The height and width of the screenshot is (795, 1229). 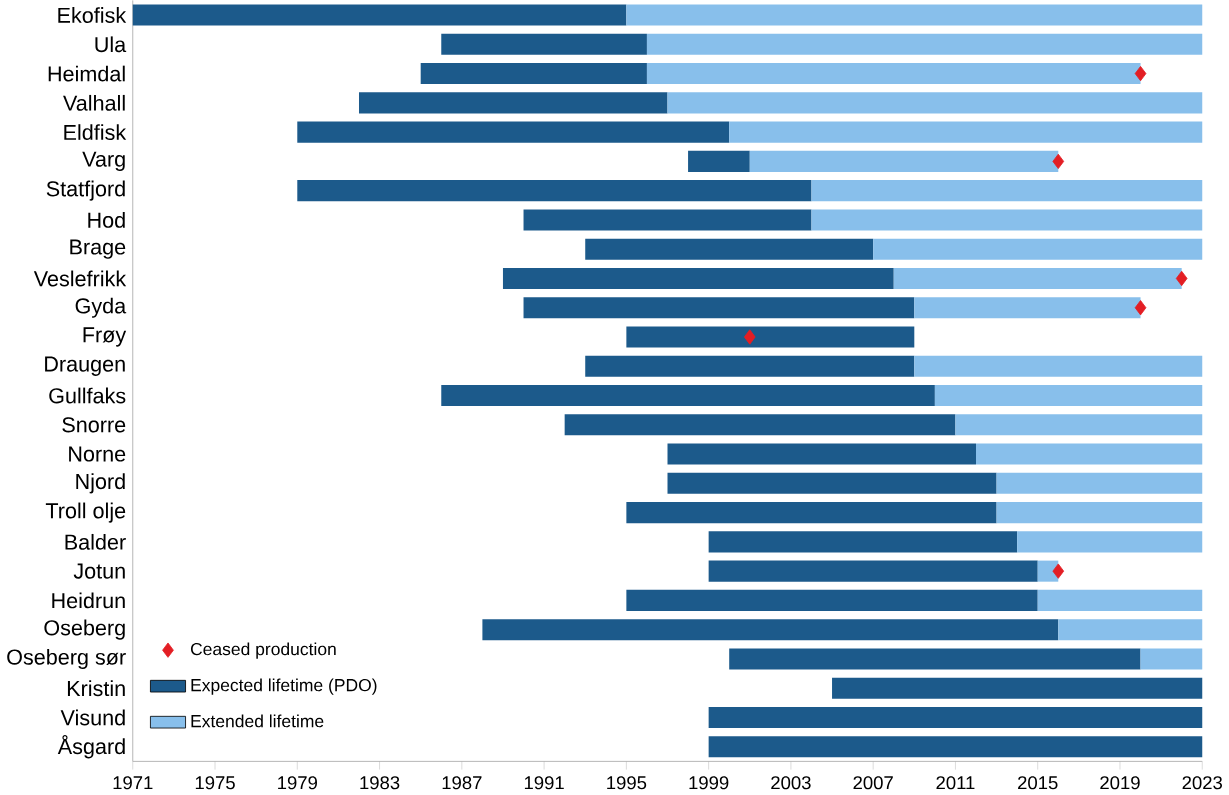 What do you see at coordinates (85, 512) in the screenshot?
I see `y-tick-label: Troll olje` at bounding box center [85, 512].